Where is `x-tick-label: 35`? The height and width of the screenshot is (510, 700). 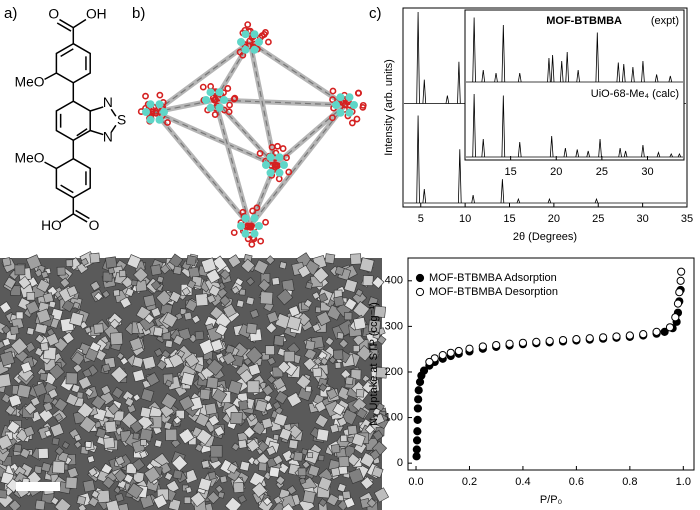
x-tick-label: 35 is located at coordinates (687, 219).